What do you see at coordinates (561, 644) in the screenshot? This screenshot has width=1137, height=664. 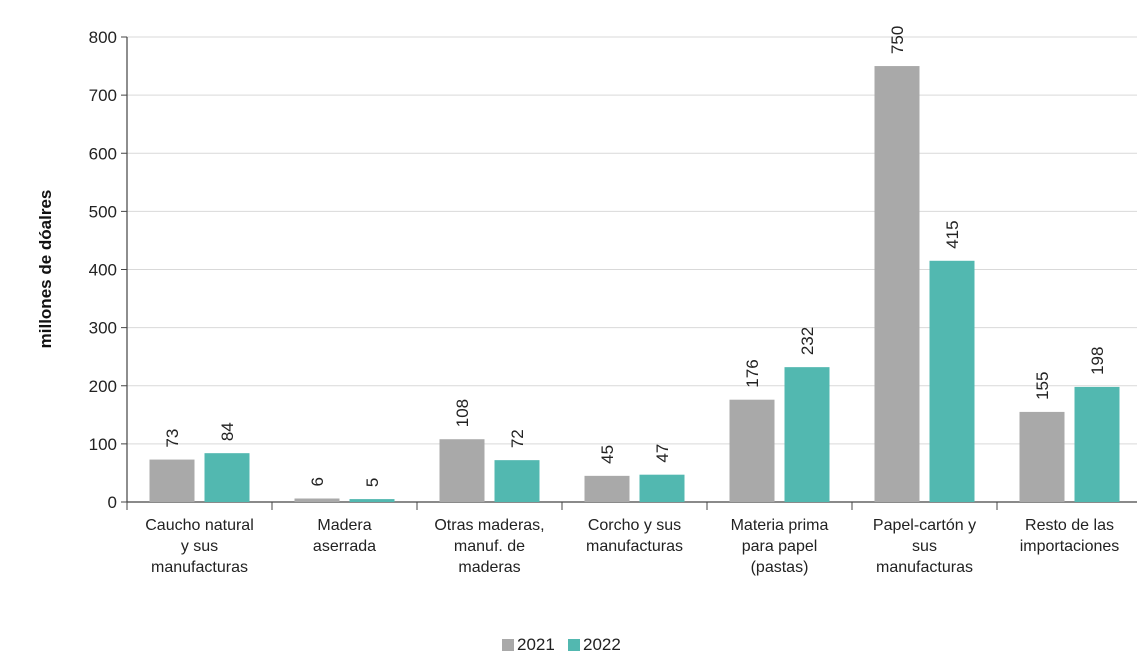 I see `legend: 2021 2022` at bounding box center [561, 644].